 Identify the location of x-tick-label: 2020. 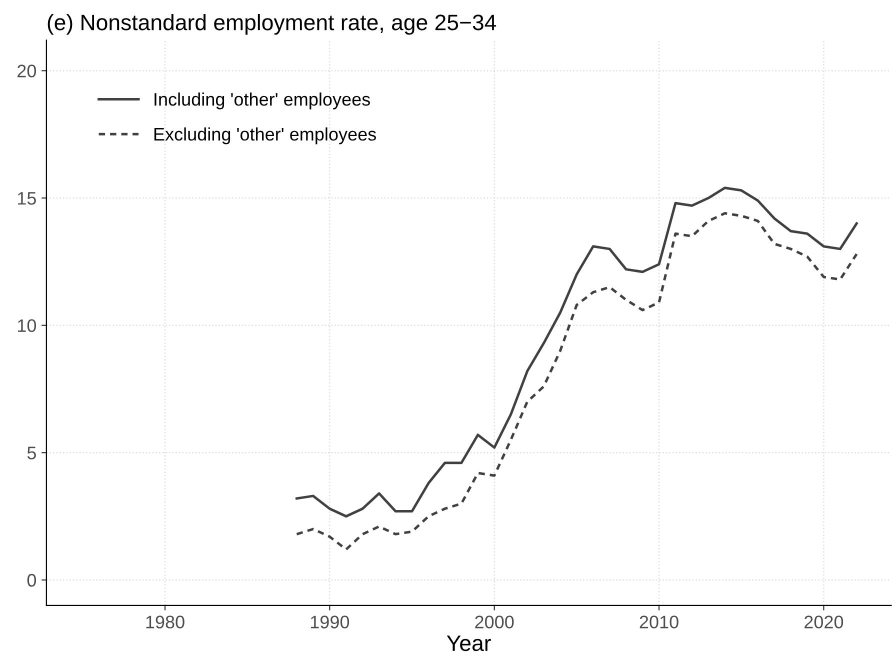
(824, 622).